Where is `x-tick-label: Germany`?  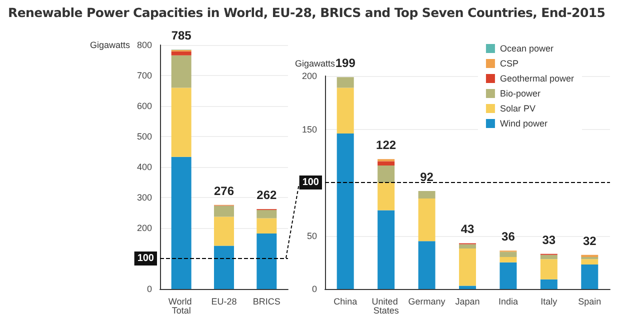 x-tick-label: Germany is located at coordinates (427, 301).